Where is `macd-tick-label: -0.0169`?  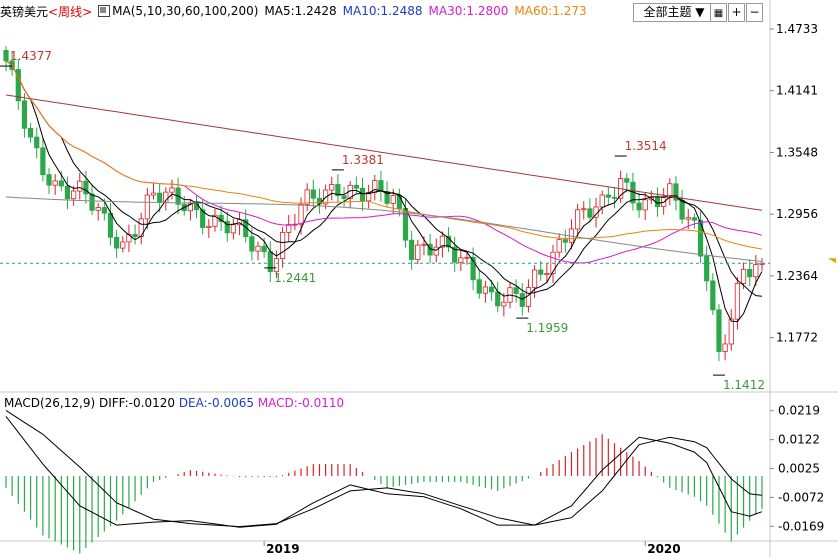
macd-tick-label: -0.0169 is located at coordinates (801, 526).